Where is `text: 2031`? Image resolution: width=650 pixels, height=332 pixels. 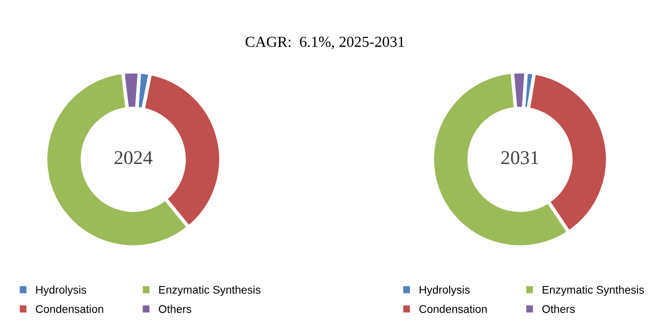 text: 2031 is located at coordinates (519, 157).